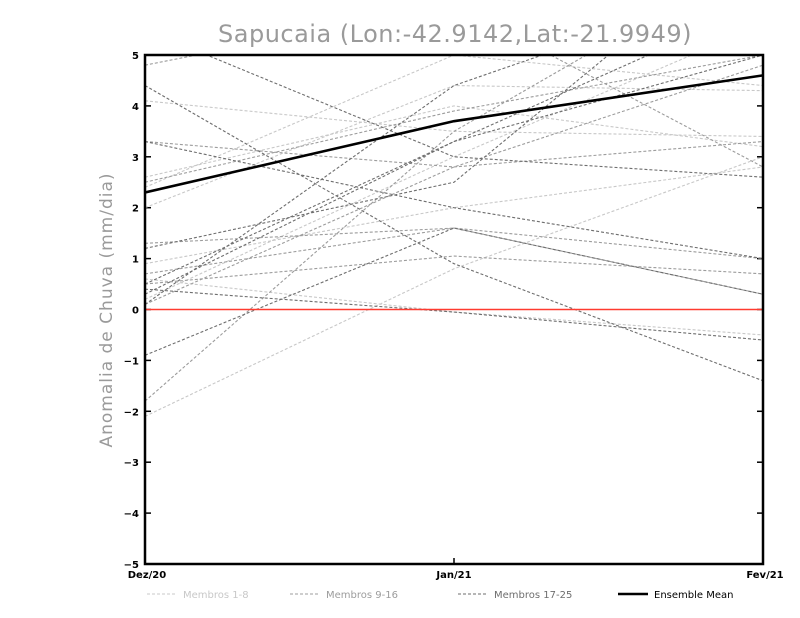  What do you see at coordinates (454, 243) in the screenshot?
I see `member-line-m13` at bounding box center [454, 243].